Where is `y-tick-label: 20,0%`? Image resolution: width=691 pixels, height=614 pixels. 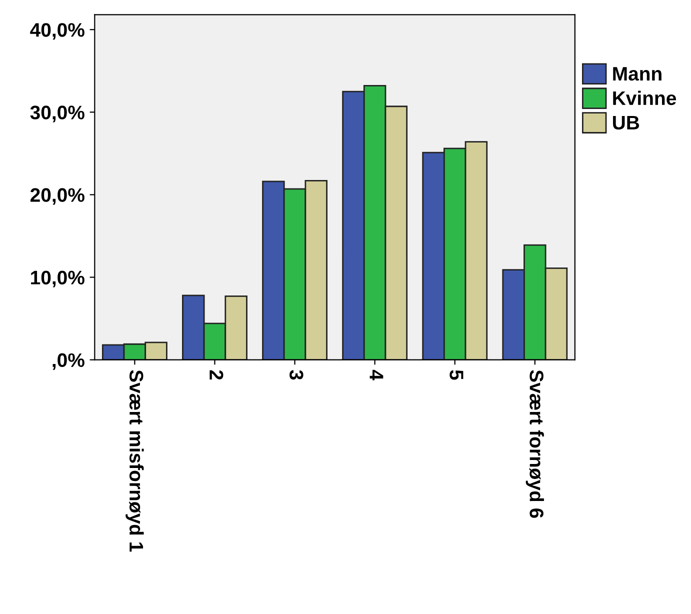
y-tick-label: 20,0% is located at coordinates (57, 196).